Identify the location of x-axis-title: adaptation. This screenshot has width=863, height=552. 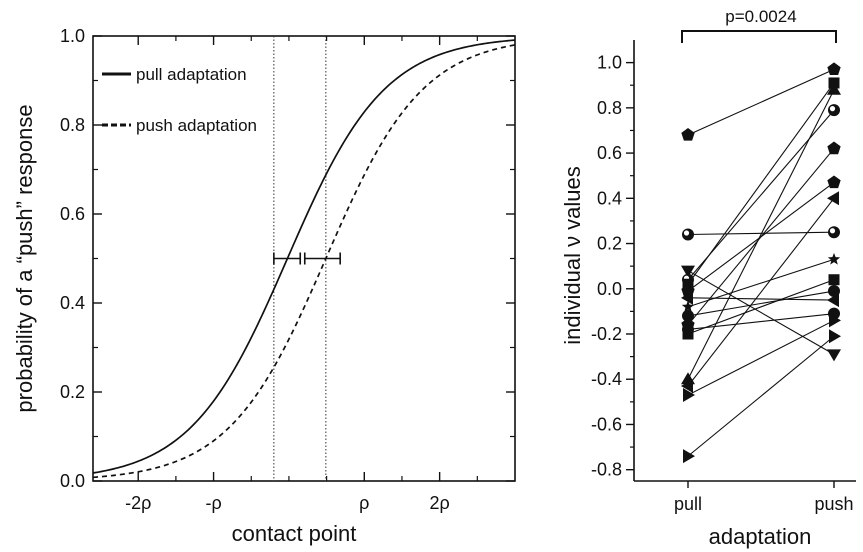
(760, 536).